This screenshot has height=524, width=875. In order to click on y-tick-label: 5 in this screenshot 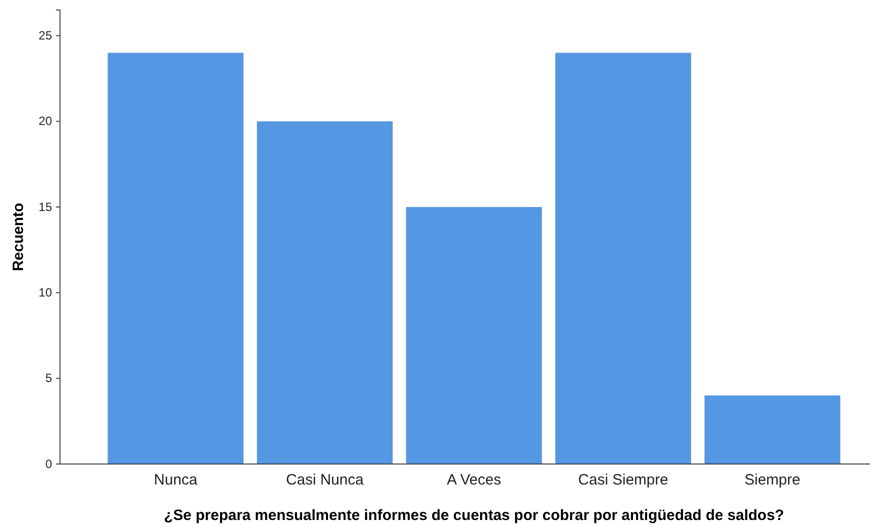, I will do `click(48, 378)`.